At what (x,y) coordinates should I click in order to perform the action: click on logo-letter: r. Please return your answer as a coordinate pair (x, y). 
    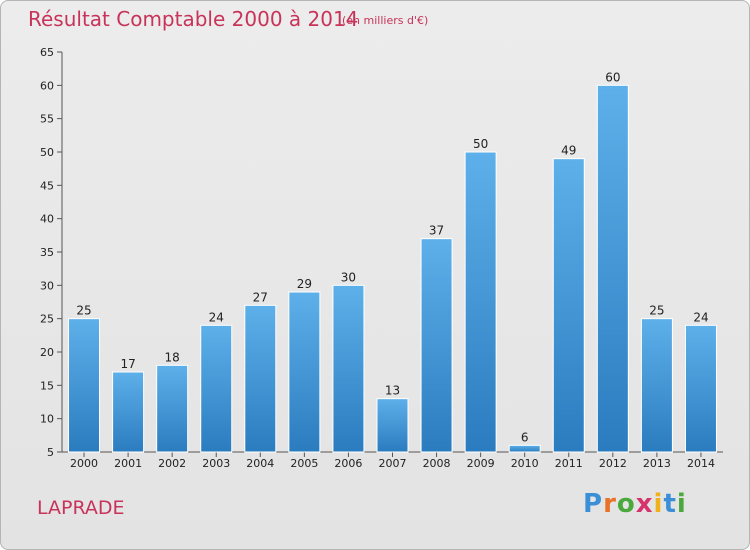
    Looking at the image, I should click on (610, 504).